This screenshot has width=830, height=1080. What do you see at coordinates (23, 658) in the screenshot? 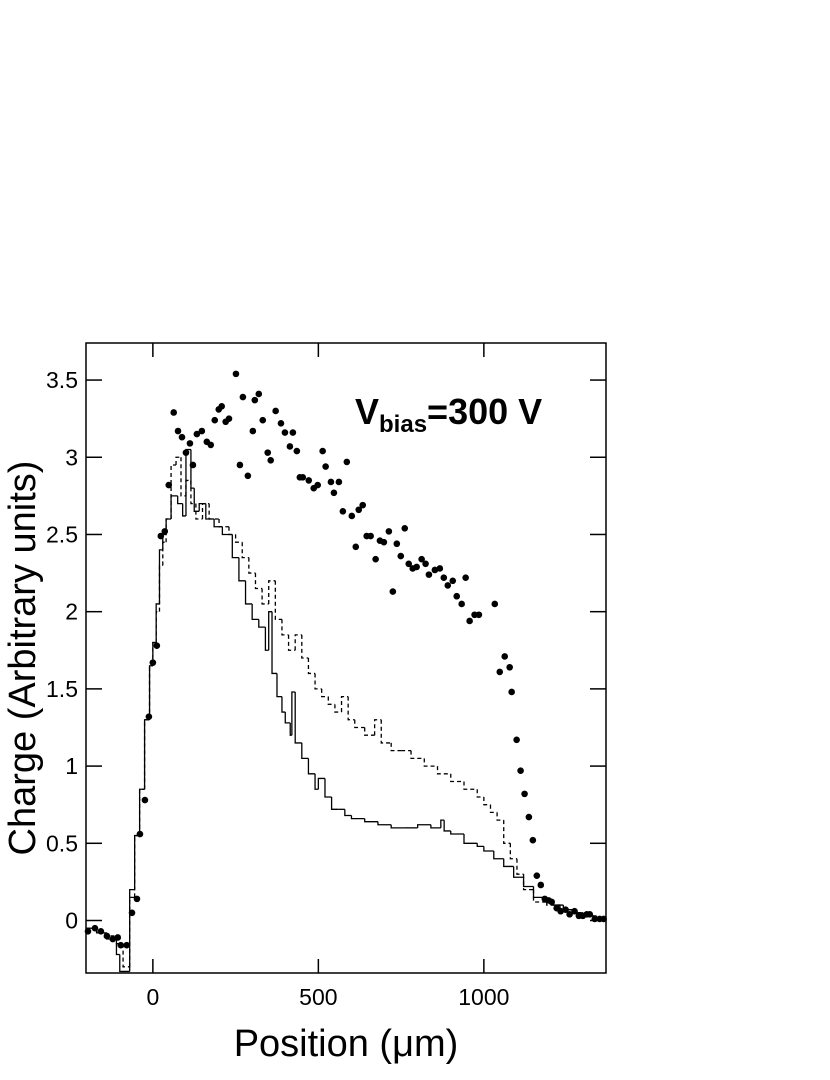
I see `y-axis-title: Charge (Arbitrary units)` at bounding box center [23, 658].